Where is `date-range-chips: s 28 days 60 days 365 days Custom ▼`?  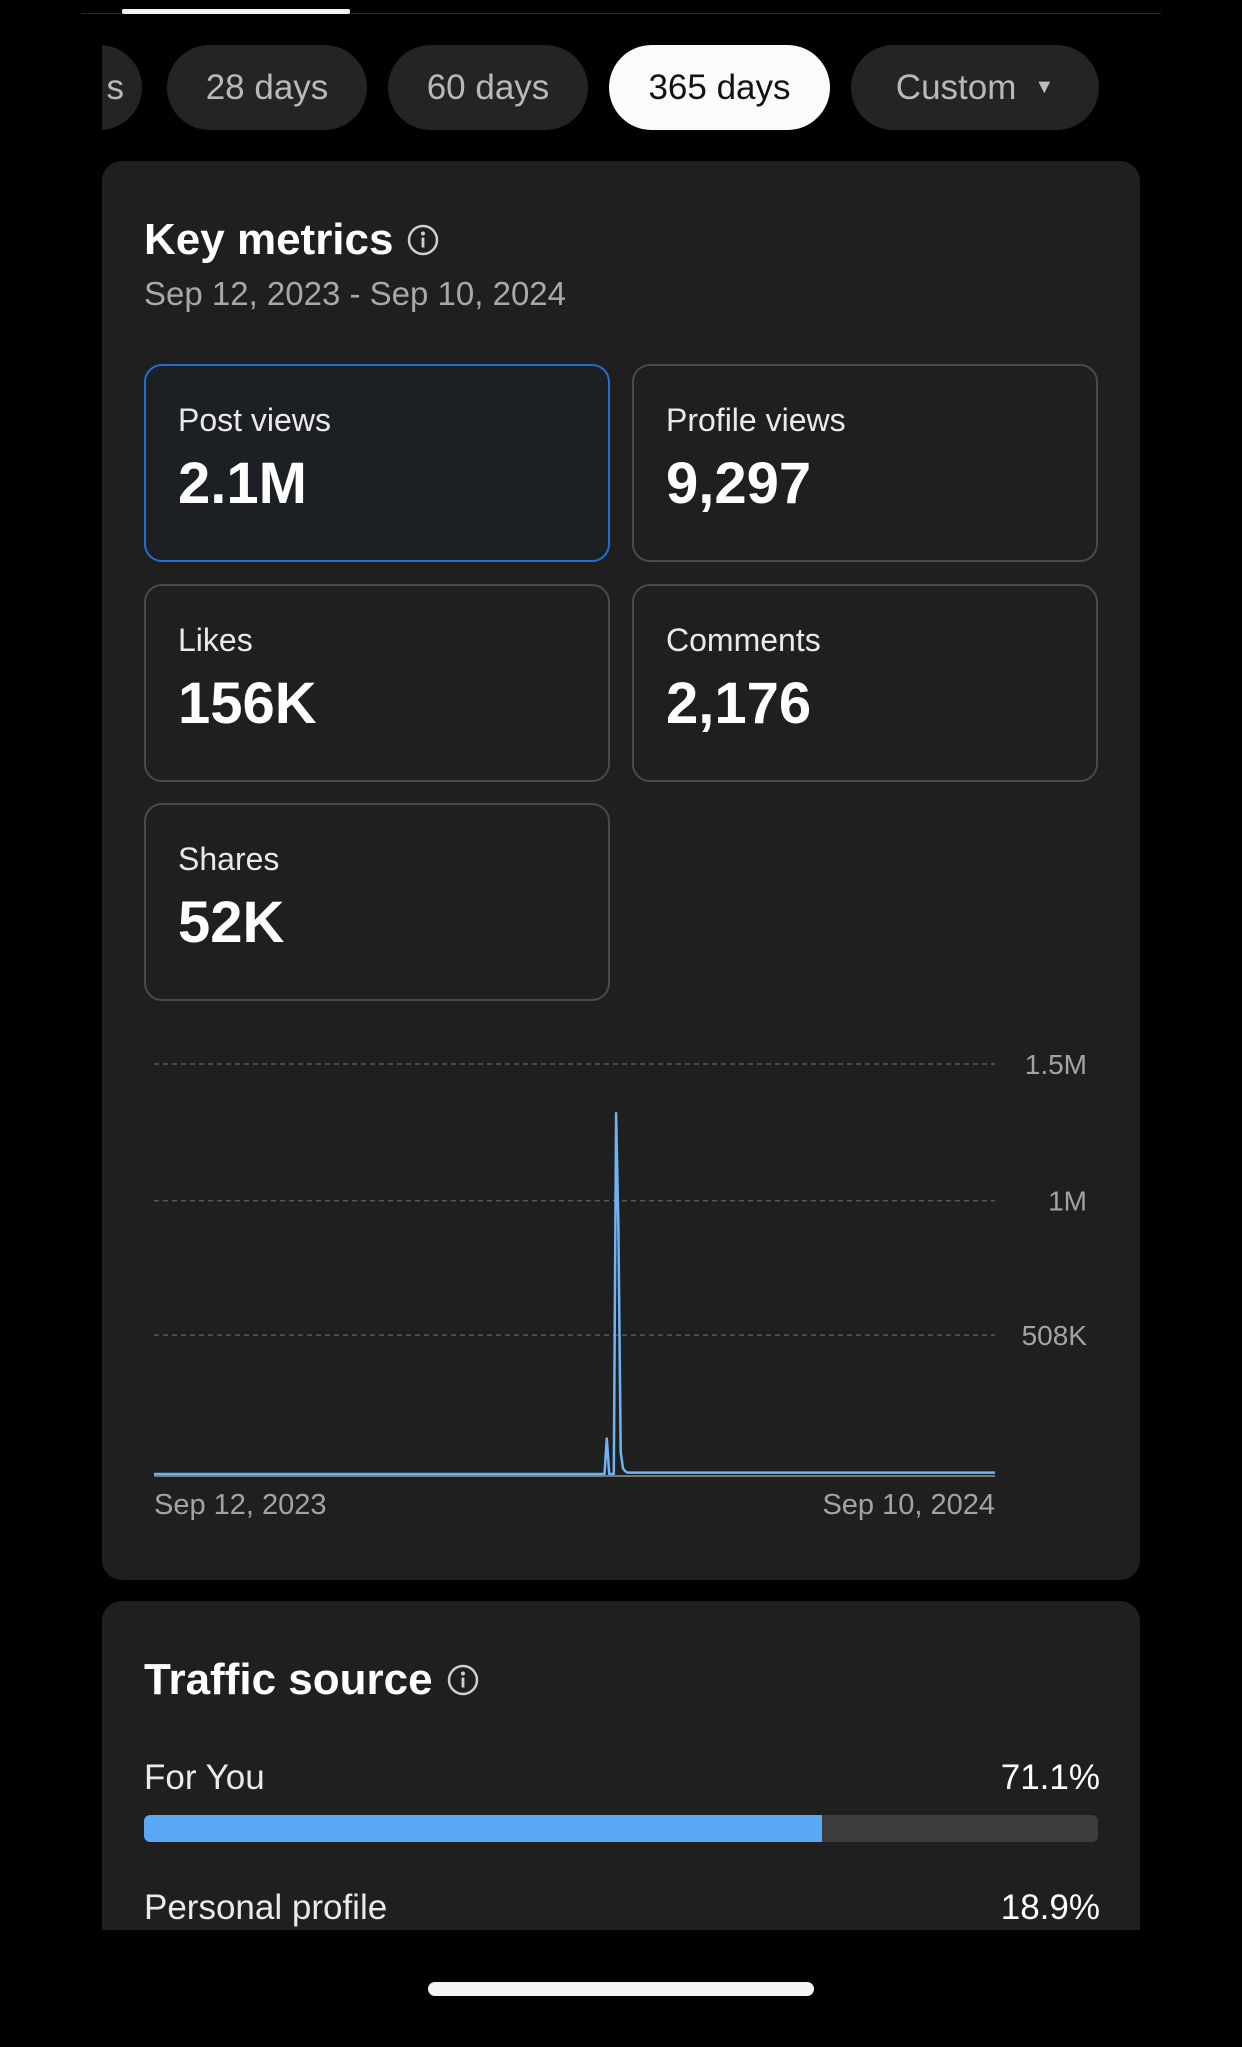 date-range-chips: s 28 days 60 days 365 days Custom ▼ is located at coordinates (622, 87).